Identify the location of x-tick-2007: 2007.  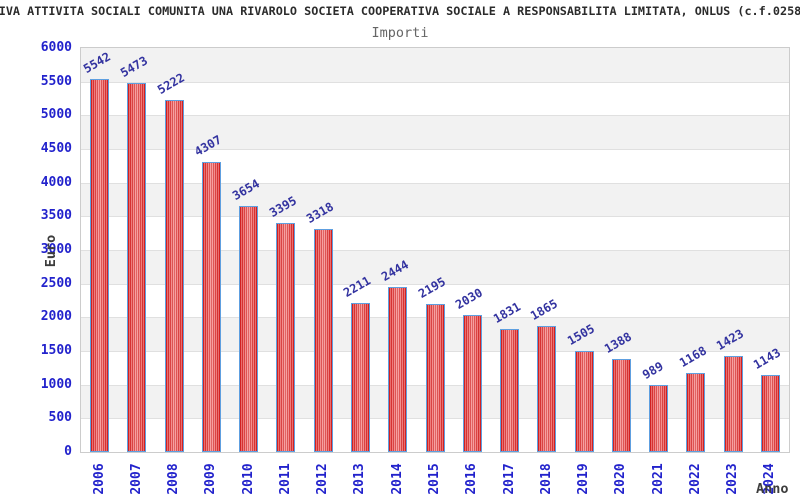
(136, 479).